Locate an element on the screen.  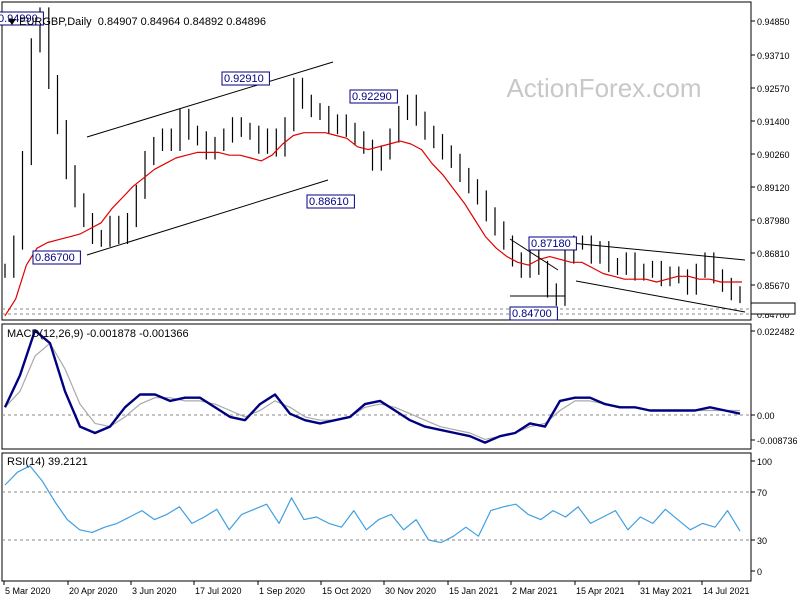
y-tick-label-price: 0.86810 is located at coordinates (773, 254).